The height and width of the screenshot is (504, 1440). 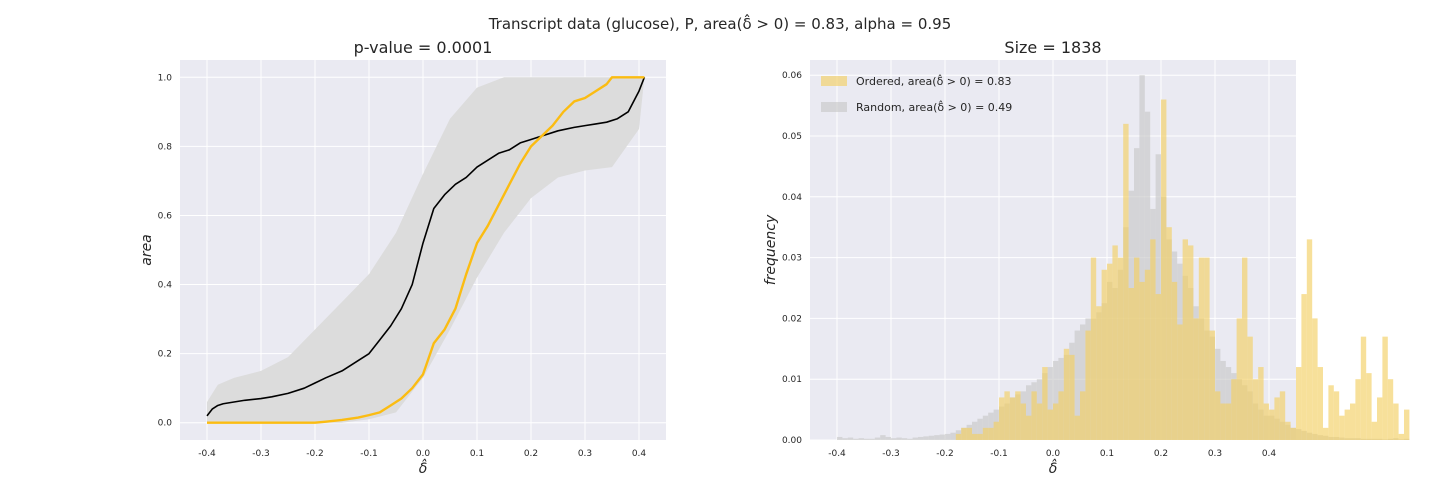 What do you see at coordinates (792, 137) in the screenshot?
I see `right-y-tick-label: 0.05` at bounding box center [792, 137].